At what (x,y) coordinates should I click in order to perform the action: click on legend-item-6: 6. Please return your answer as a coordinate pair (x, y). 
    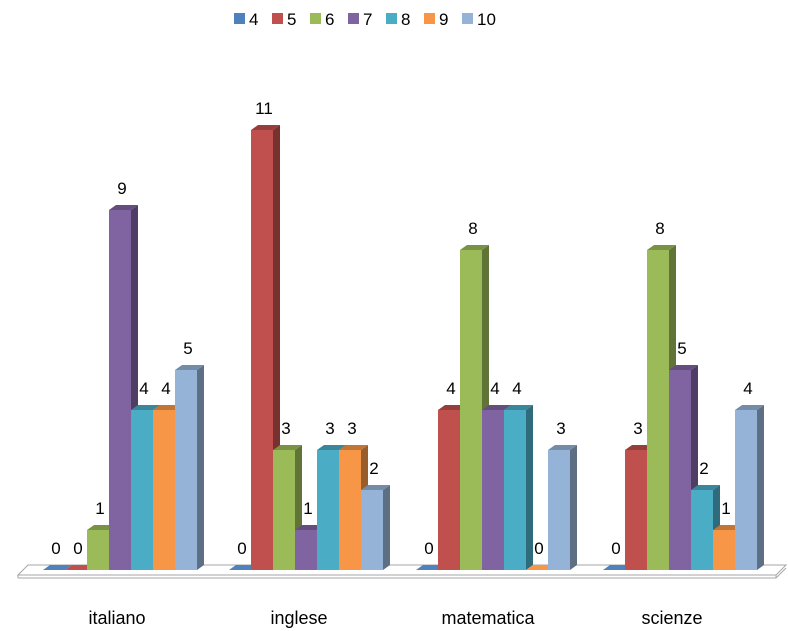
    Looking at the image, I should click on (322, 19).